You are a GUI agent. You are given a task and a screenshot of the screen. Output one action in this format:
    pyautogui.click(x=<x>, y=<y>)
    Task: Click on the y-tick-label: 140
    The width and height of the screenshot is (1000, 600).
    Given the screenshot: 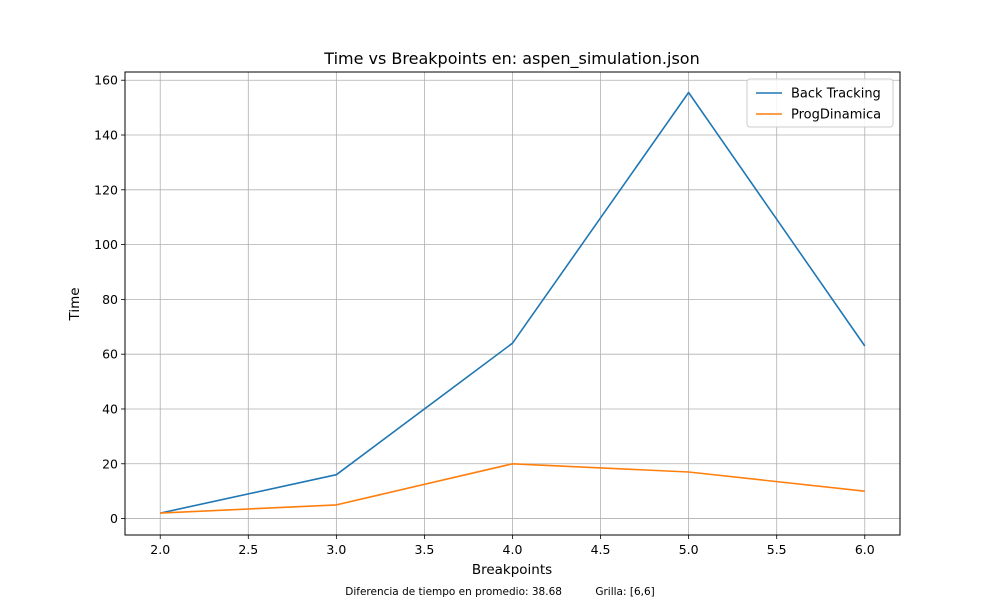 What is the action you would take?
    pyautogui.click(x=106, y=135)
    